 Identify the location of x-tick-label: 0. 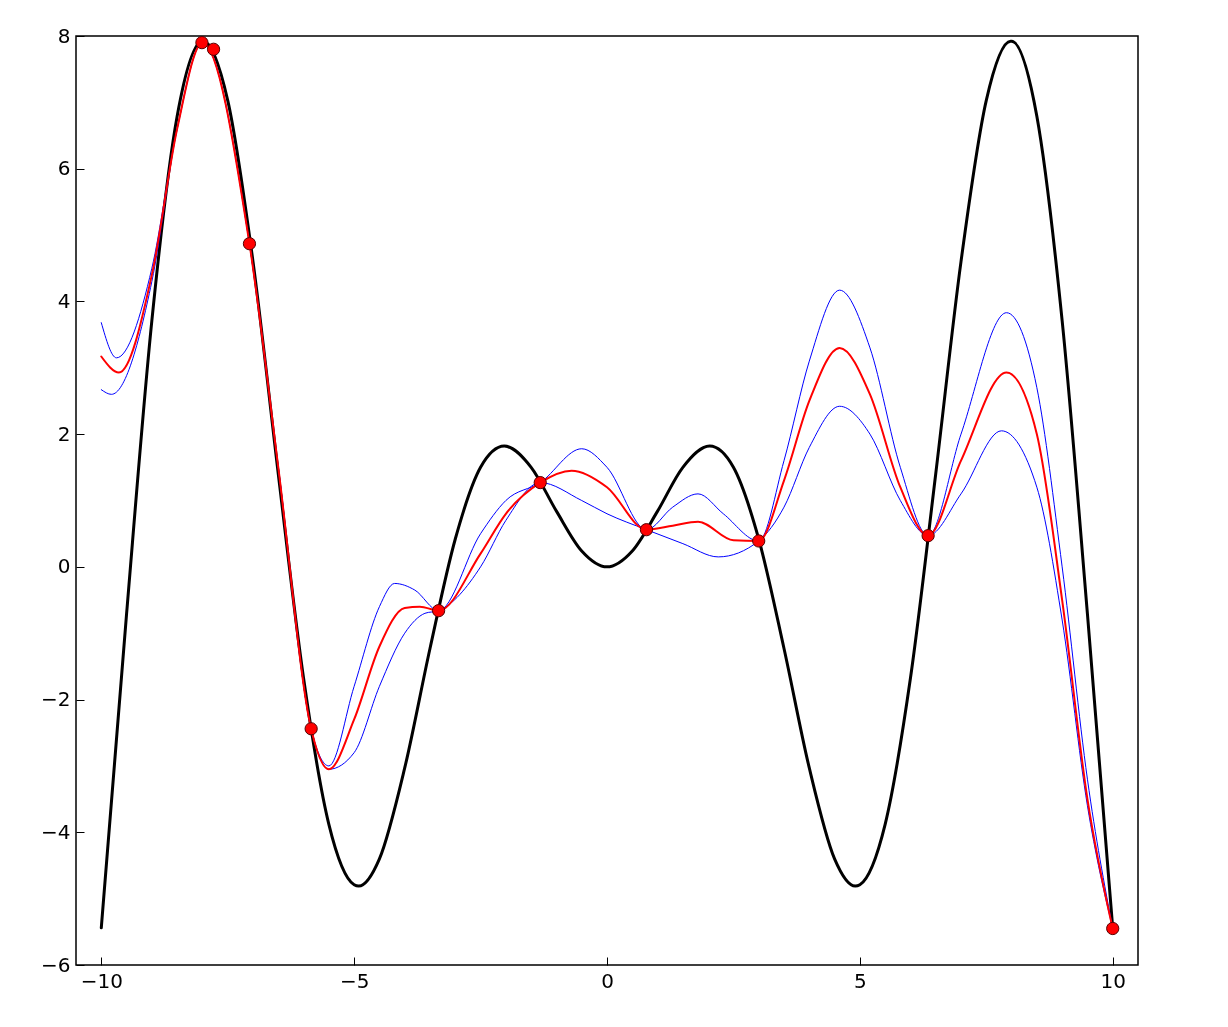
(607, 980).